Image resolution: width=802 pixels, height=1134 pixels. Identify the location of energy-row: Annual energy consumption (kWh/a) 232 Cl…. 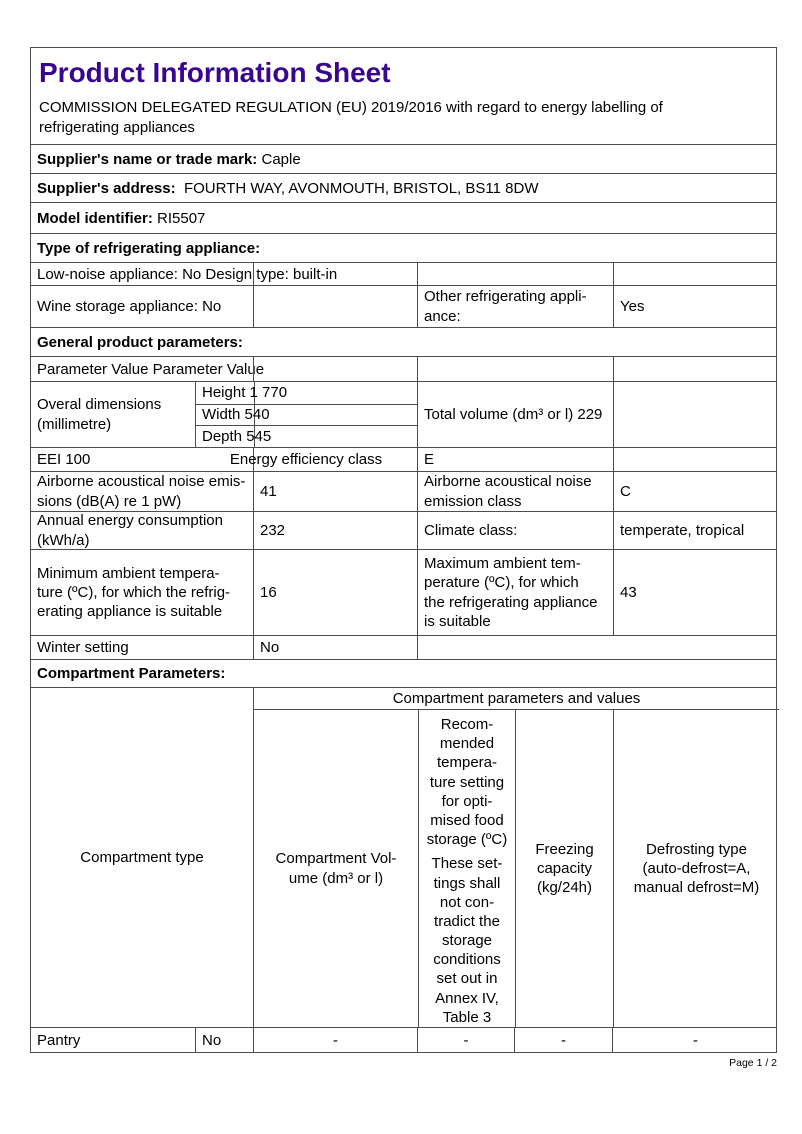
(403, 530).